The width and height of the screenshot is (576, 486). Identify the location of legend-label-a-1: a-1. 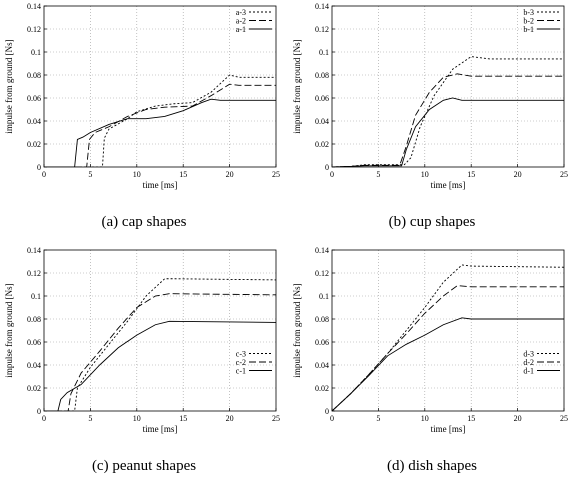
(241, 29).